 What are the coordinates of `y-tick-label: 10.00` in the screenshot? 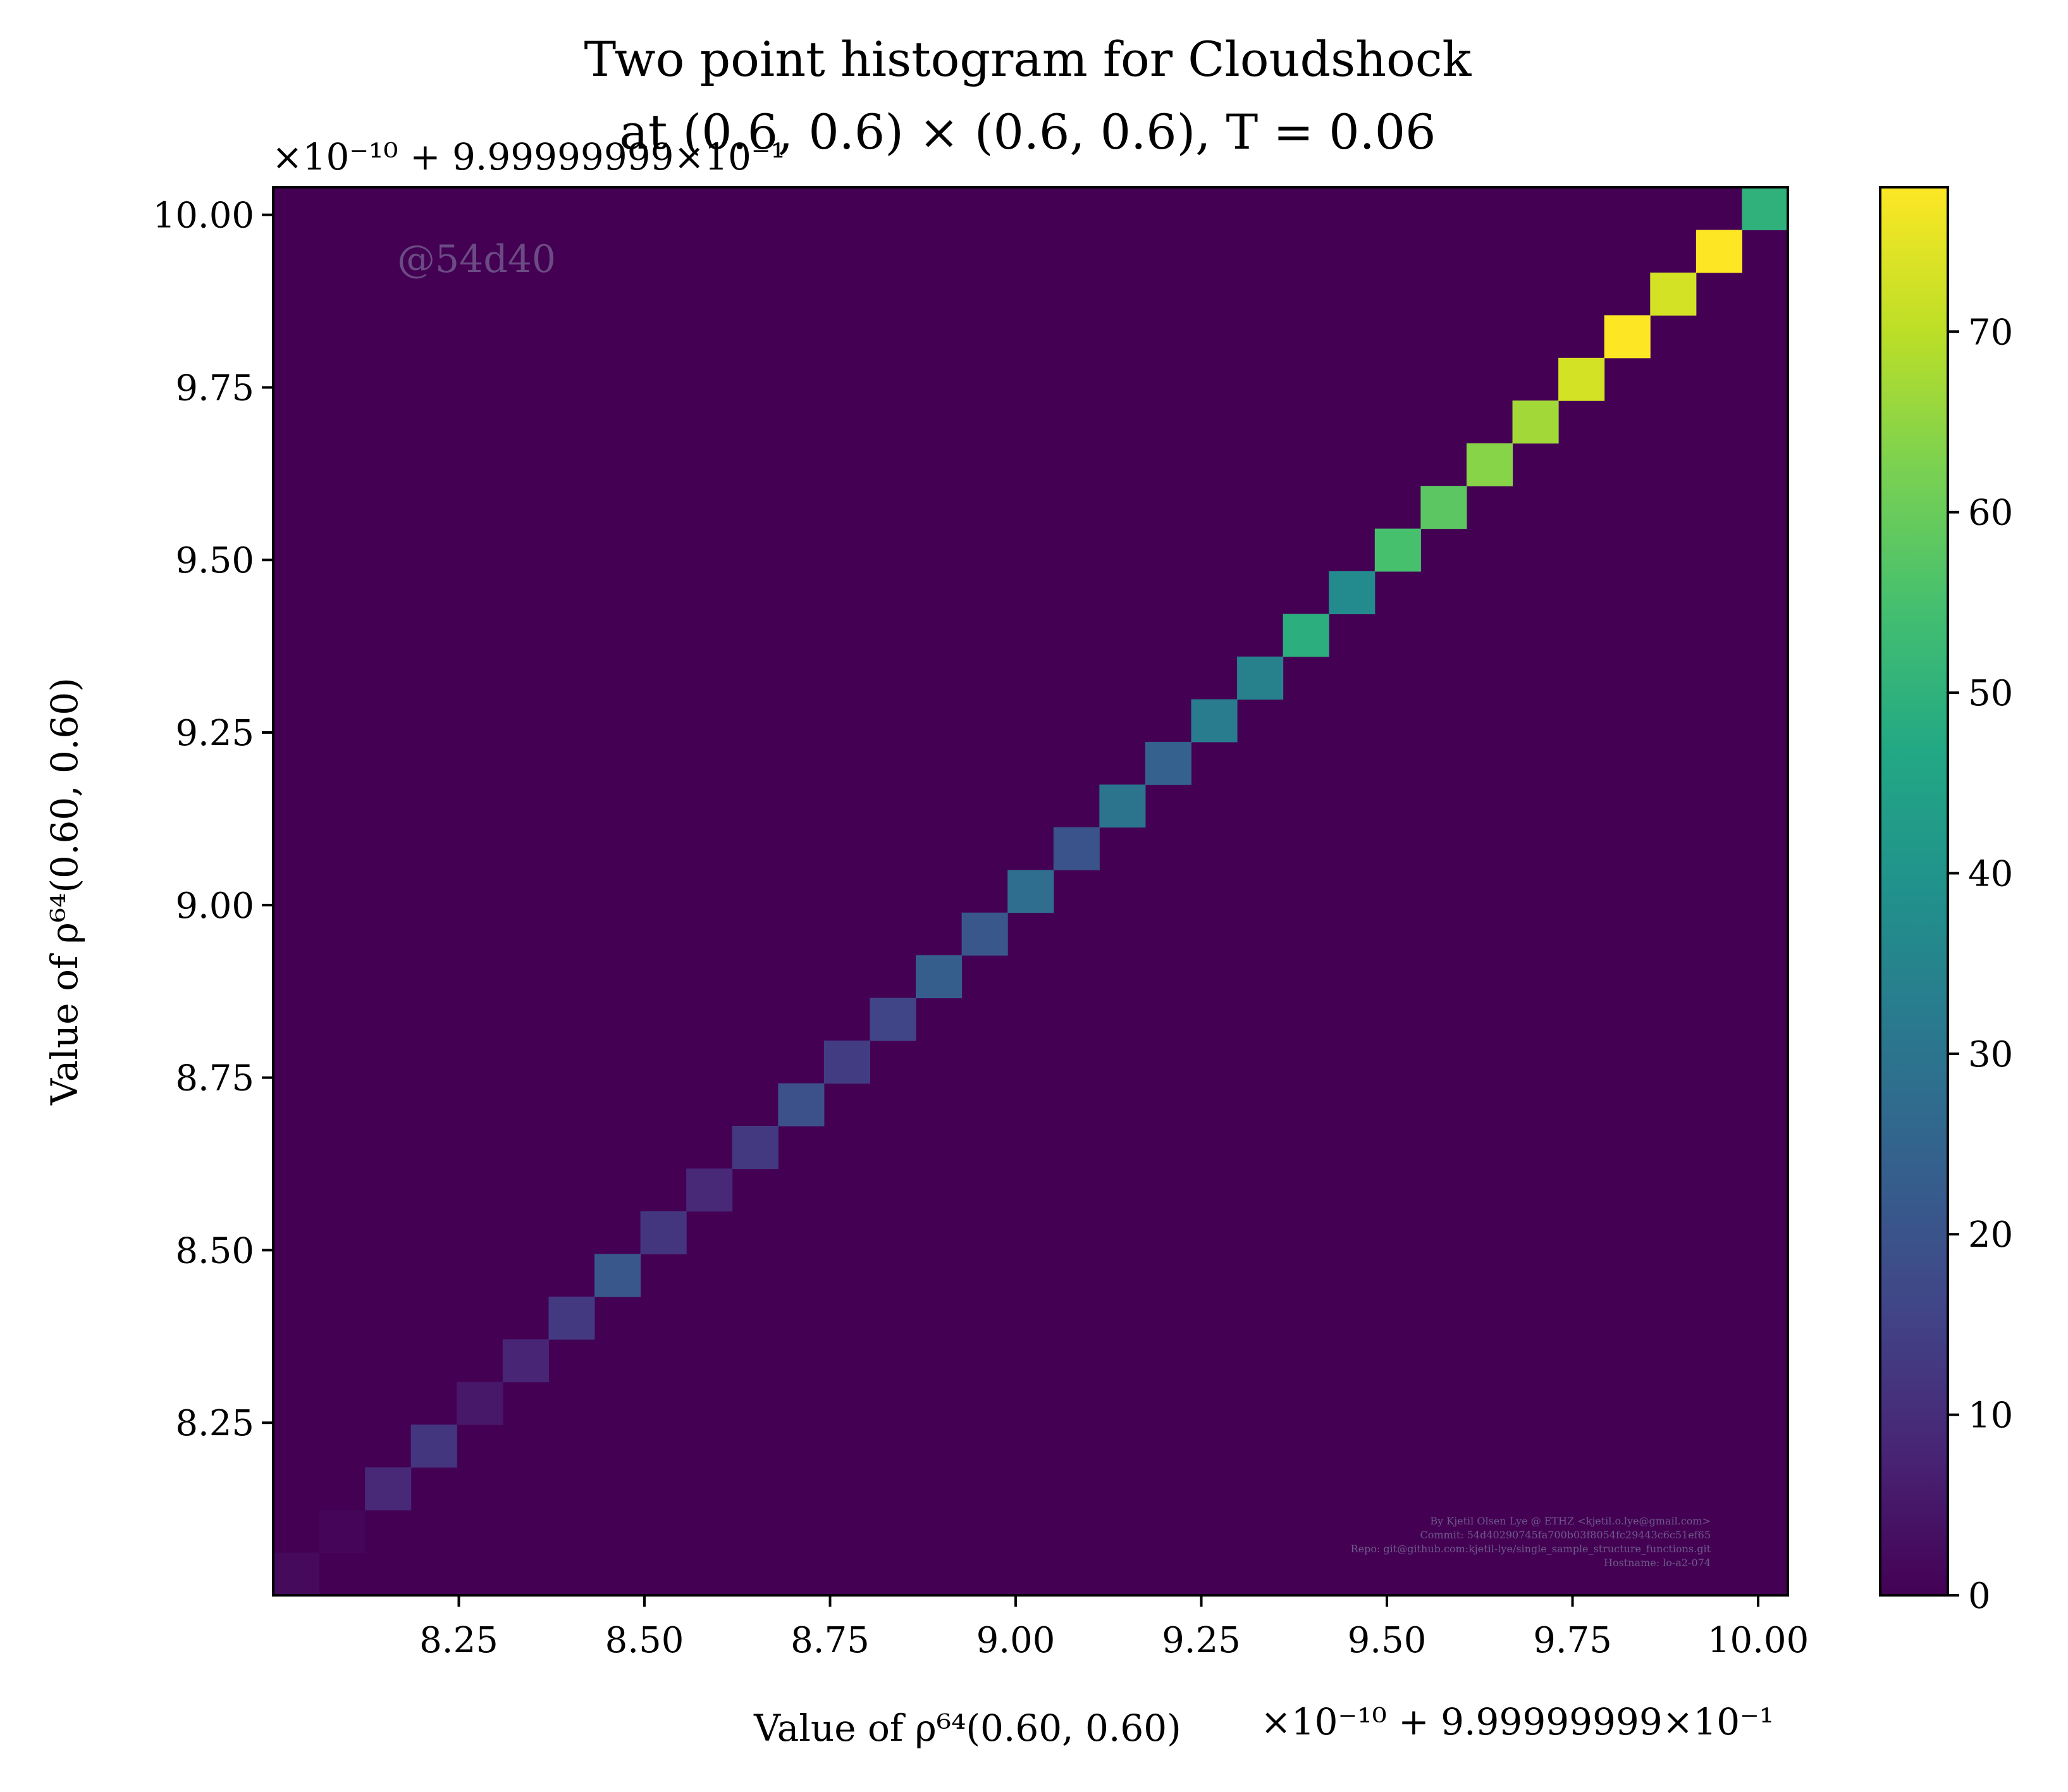 It's located at (204, 216).